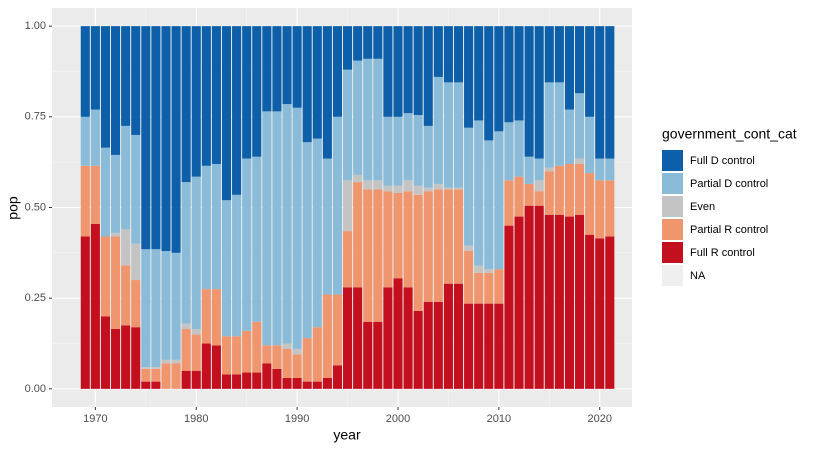  What do you see at coordinates (722, 253) in the screenshot?
I see `legend-label: Full R control` at bounding box center [722, 253].